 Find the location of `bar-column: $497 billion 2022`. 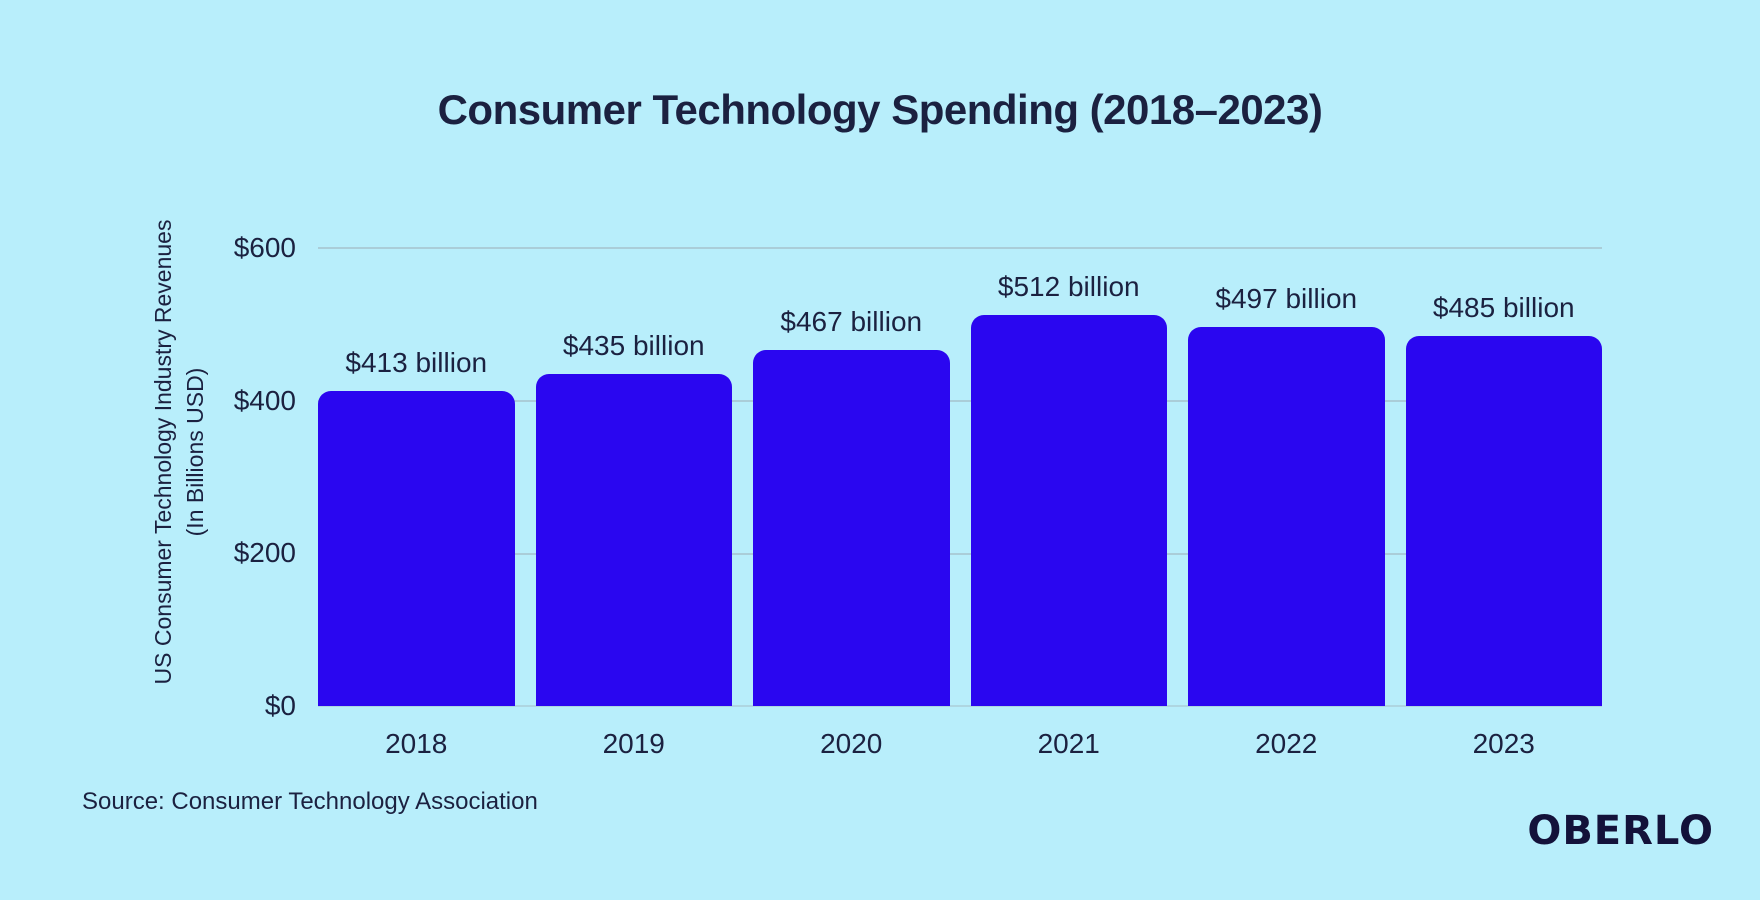

bar-column: $497 billion 2022 is located at coordinates (1286, 503).